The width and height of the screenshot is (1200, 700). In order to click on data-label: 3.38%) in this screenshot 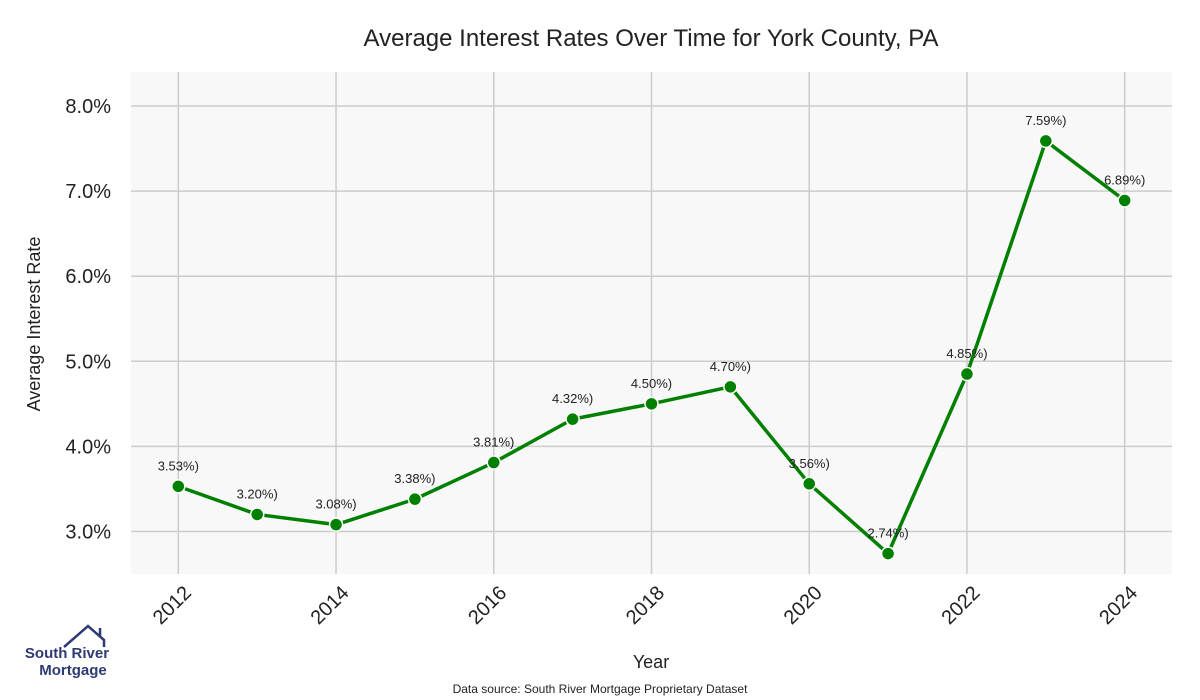, I will do `click(414, 478)`.